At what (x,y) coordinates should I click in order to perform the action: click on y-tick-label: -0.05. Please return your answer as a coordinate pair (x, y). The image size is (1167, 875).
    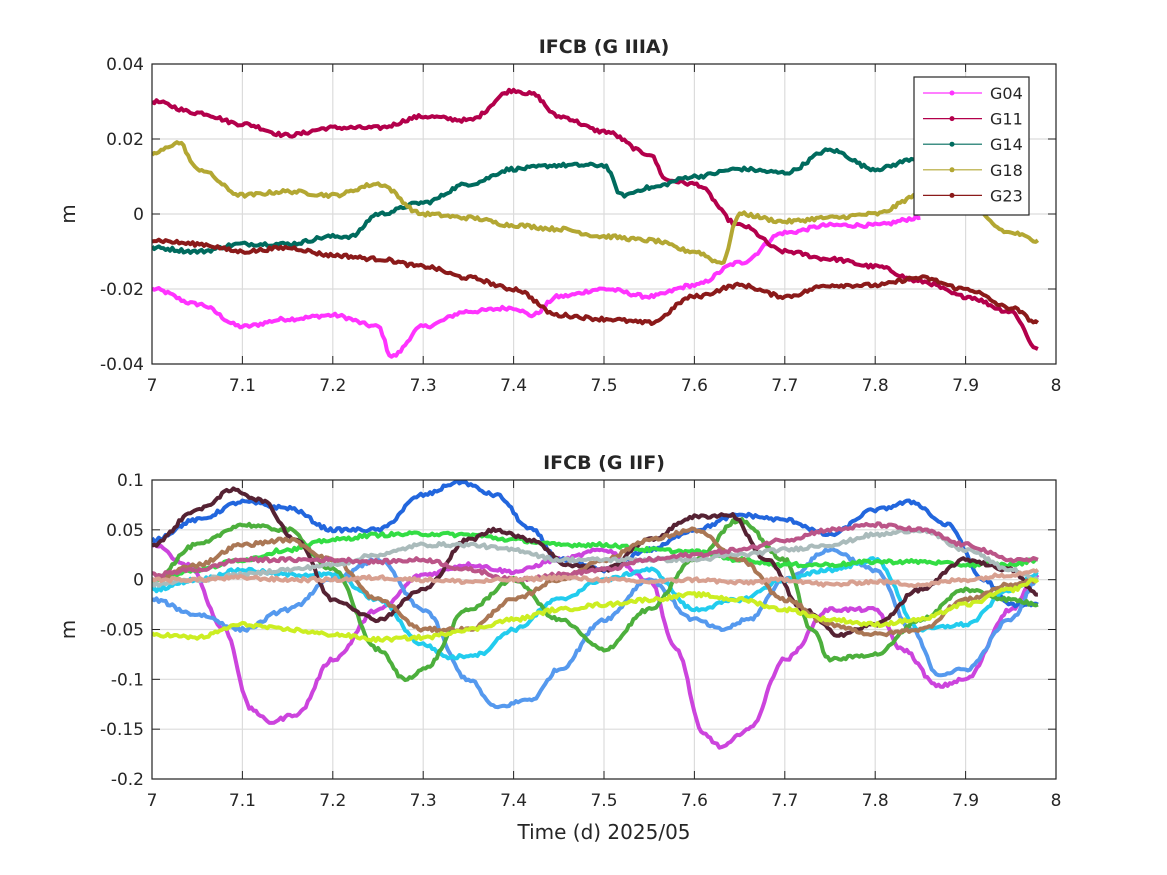
    Looking at the image, I should click on (122, 631).